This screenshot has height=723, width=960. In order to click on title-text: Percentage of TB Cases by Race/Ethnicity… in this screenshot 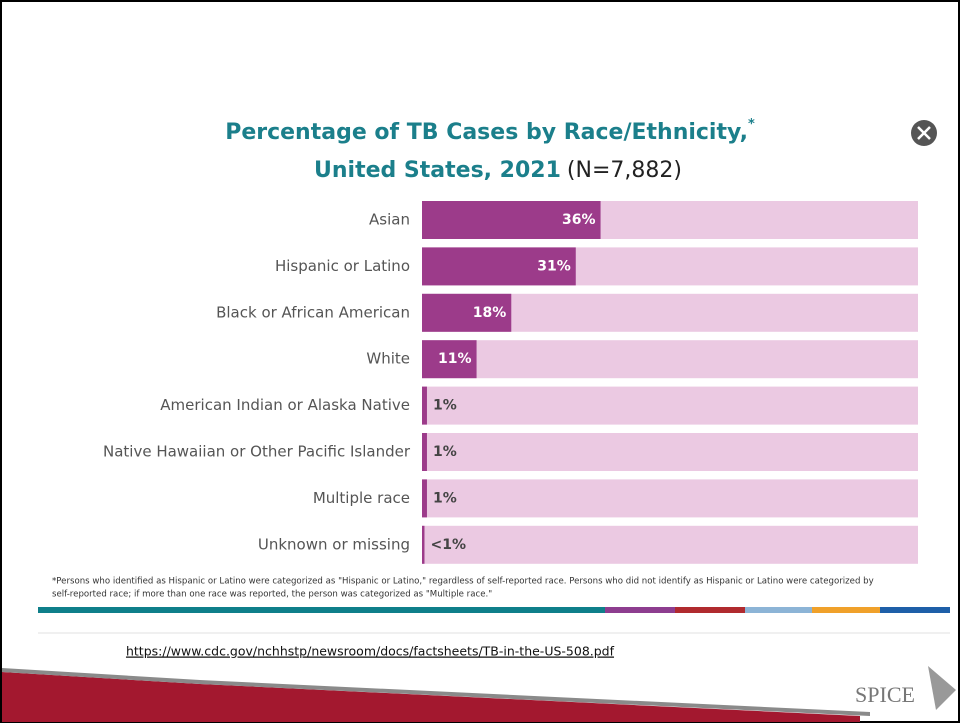, I will do `click(486, 132)`.